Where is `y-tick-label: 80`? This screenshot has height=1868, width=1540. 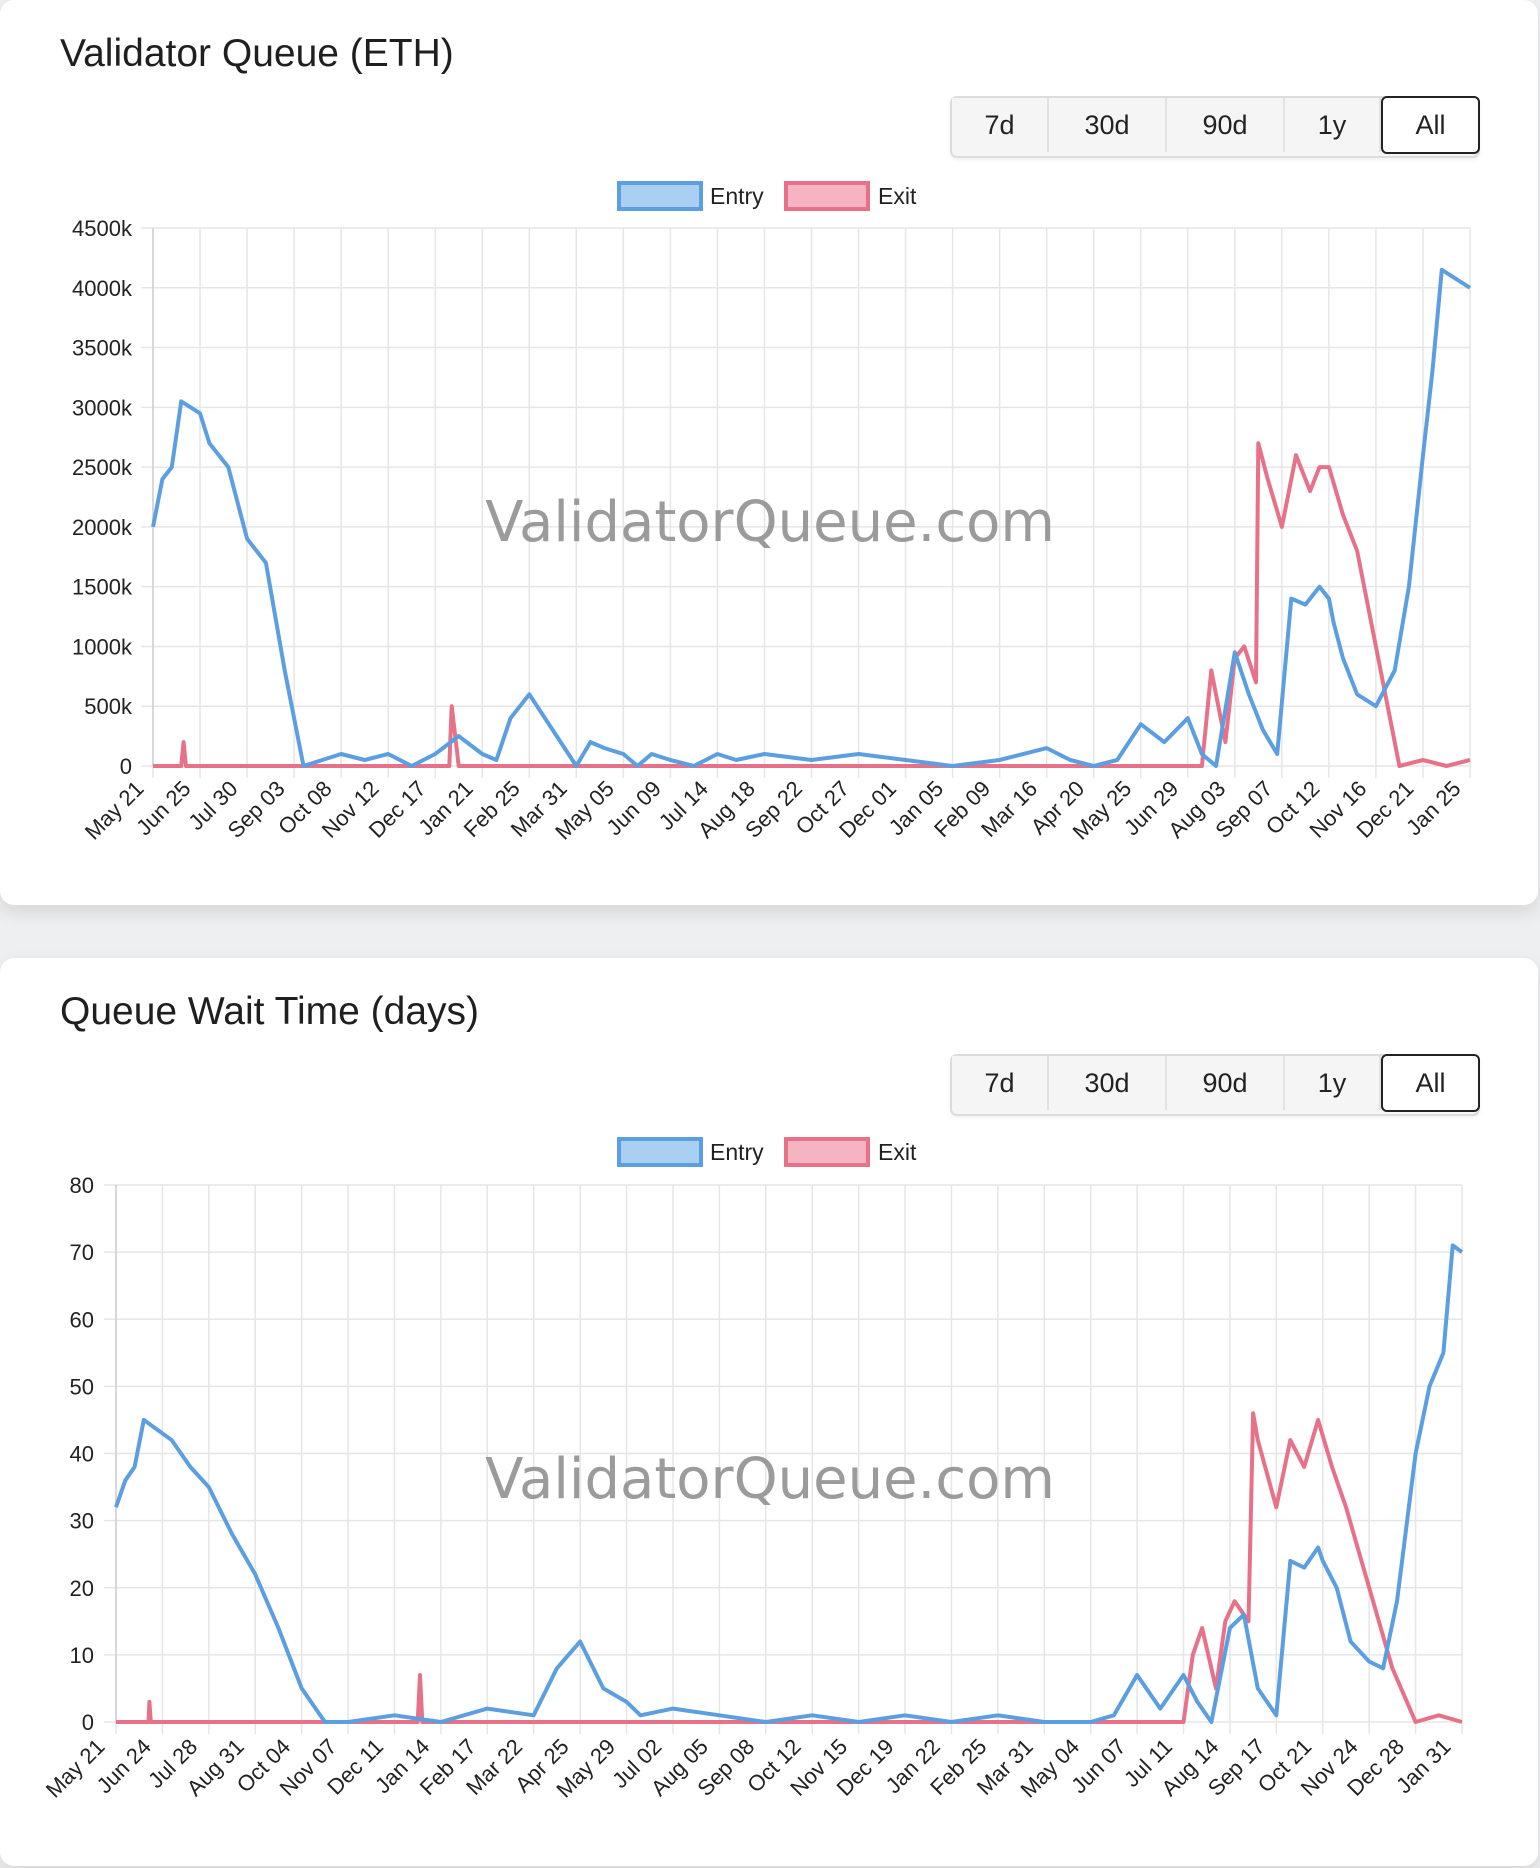
y-tick-label: 80 is located at coordinates (82, 1185).